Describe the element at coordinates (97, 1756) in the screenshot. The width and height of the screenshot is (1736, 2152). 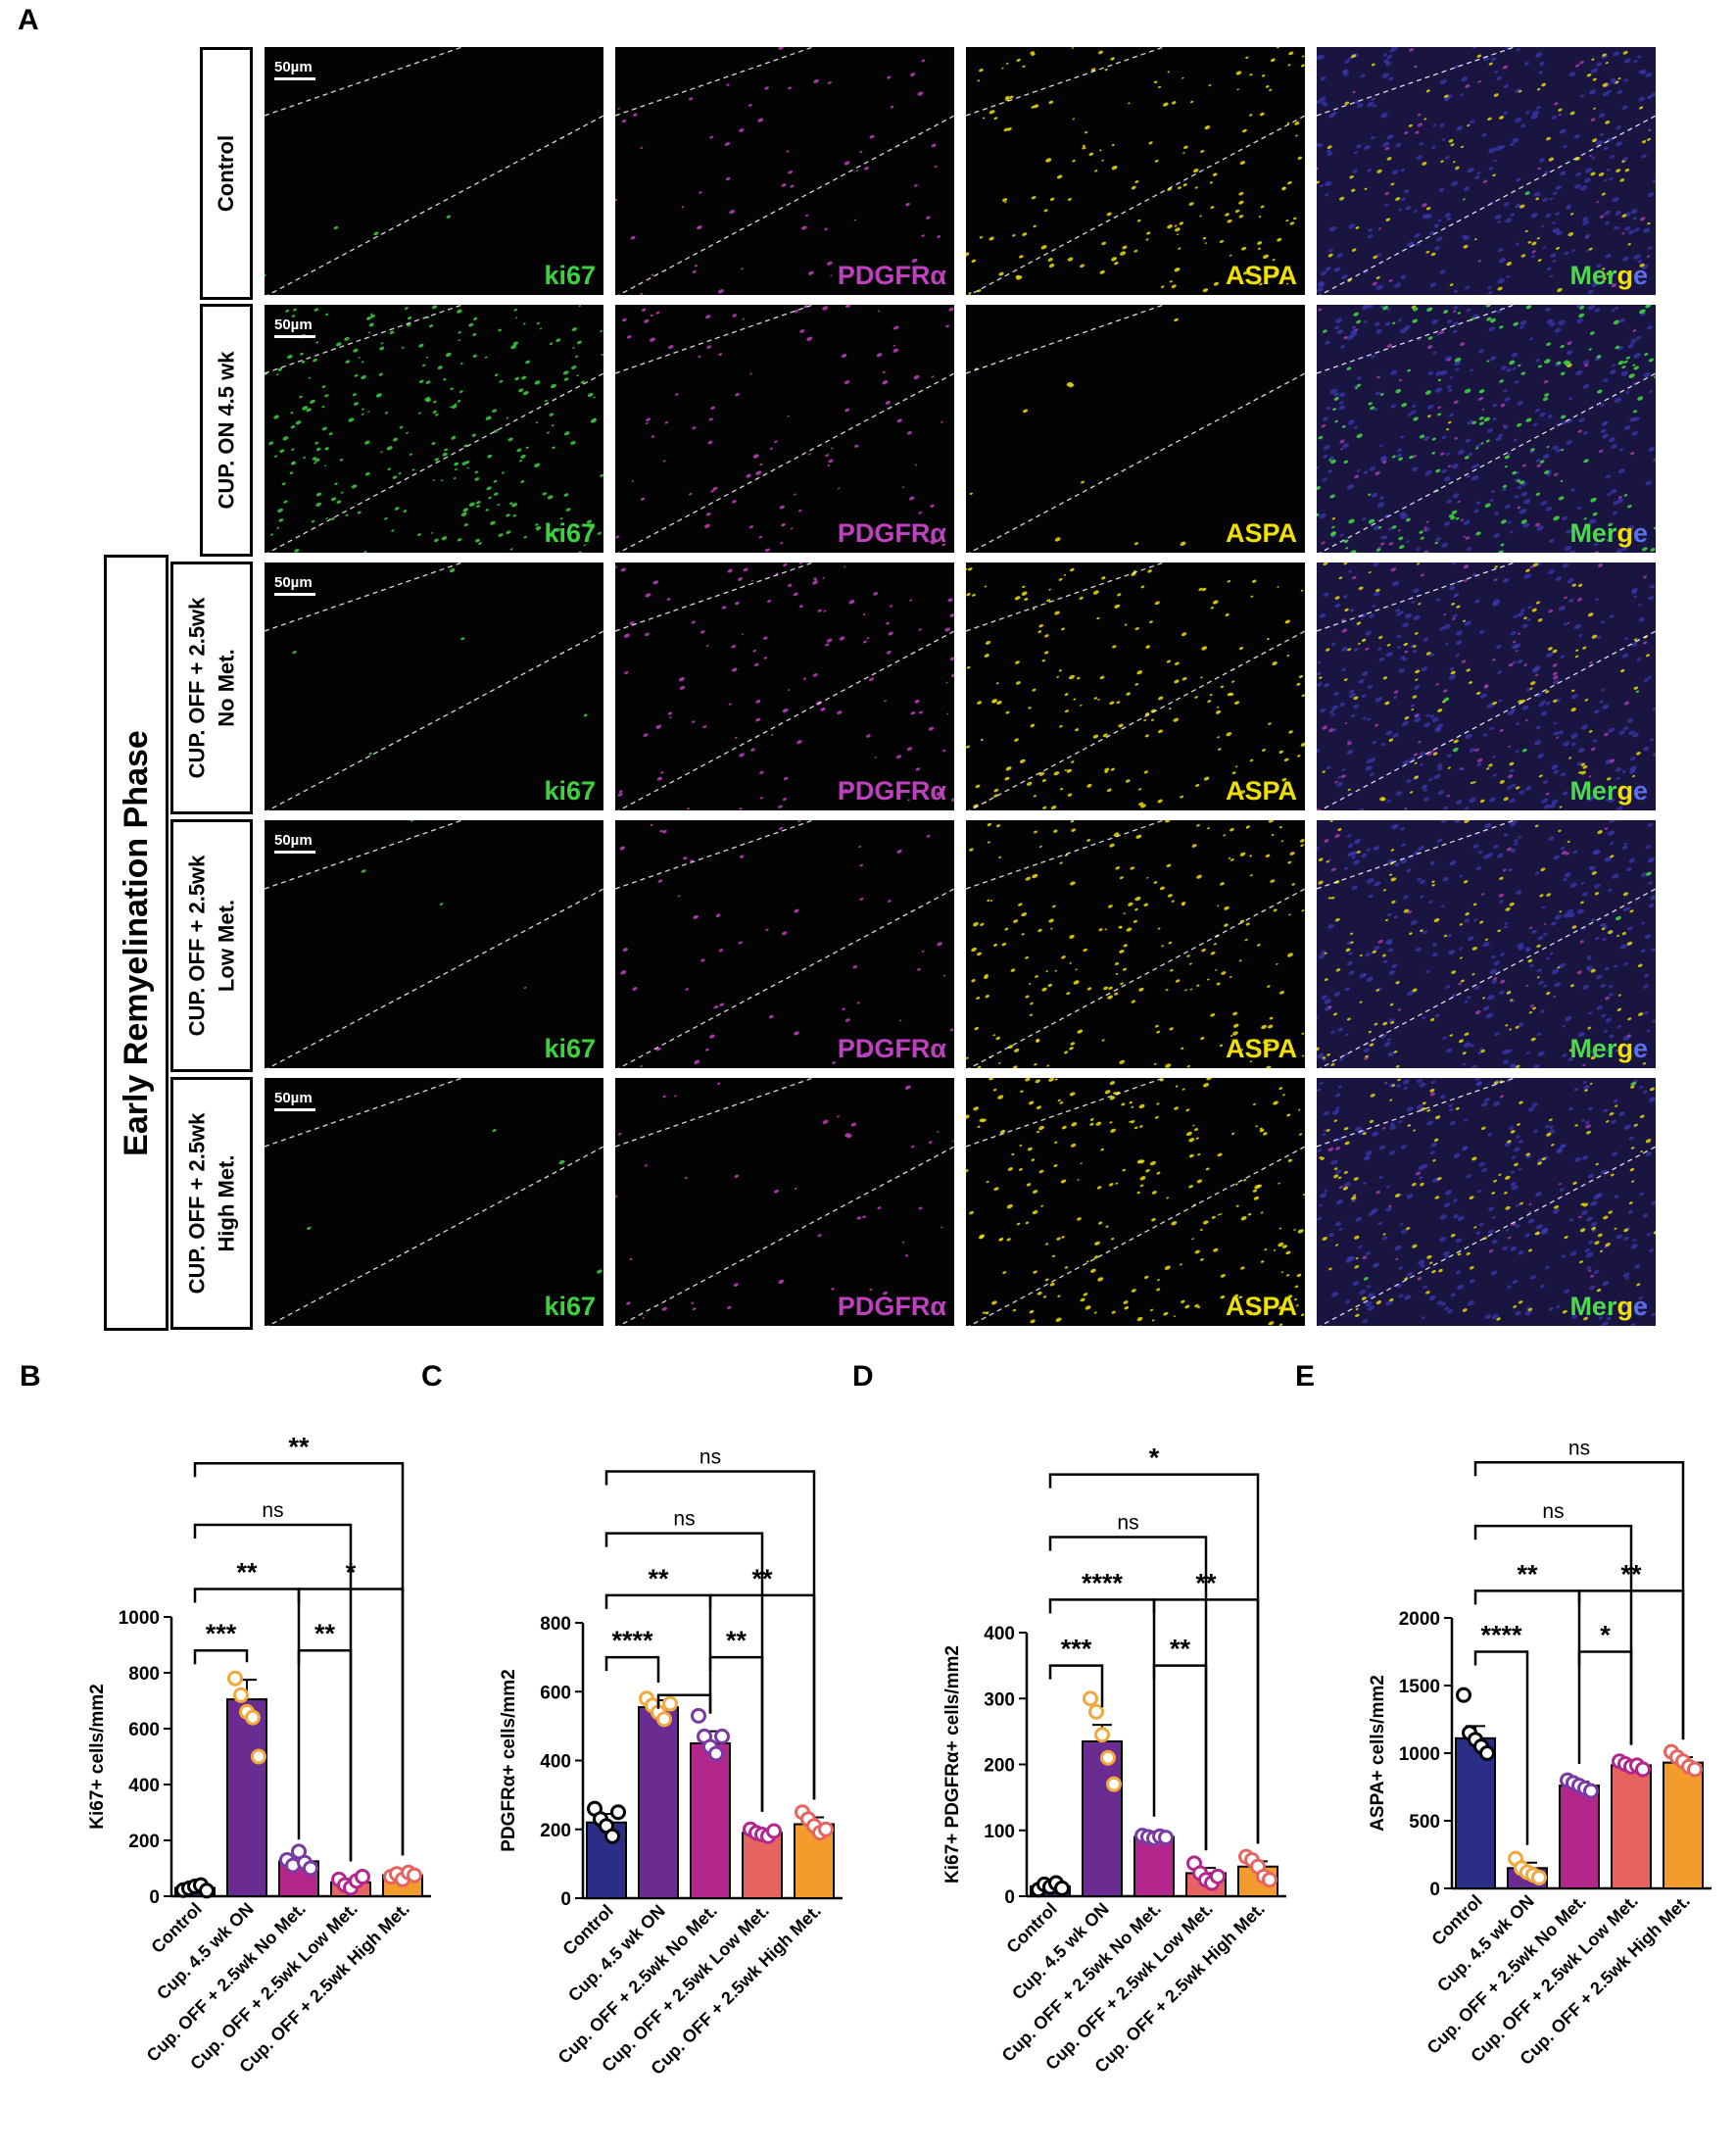
I see `y-axis-label: Ki67+ cells/mm2` at that location.